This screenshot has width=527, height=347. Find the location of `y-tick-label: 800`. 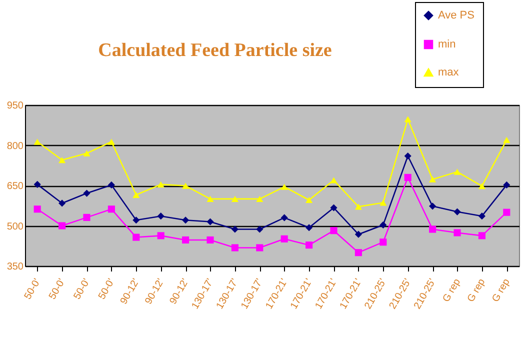

y-tick-label: 800 is located at coordinates (15, 146).